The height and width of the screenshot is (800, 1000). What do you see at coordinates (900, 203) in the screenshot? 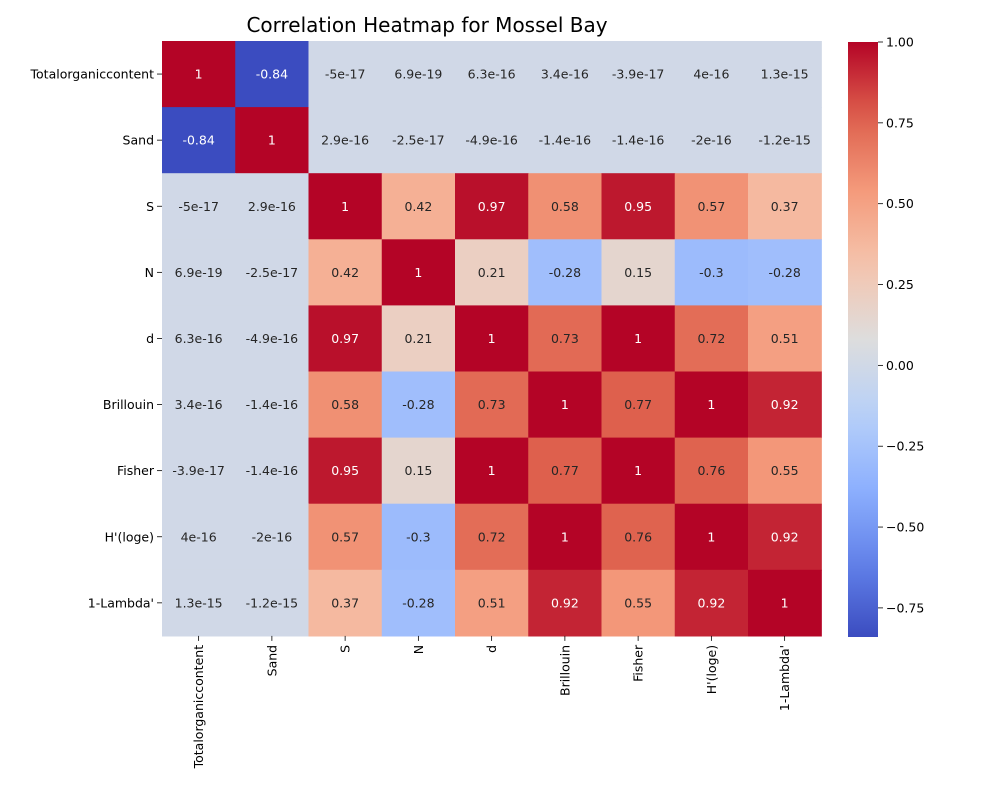
I see `colorbar-tick-label: 0.50` at bounding box center [900, 203].